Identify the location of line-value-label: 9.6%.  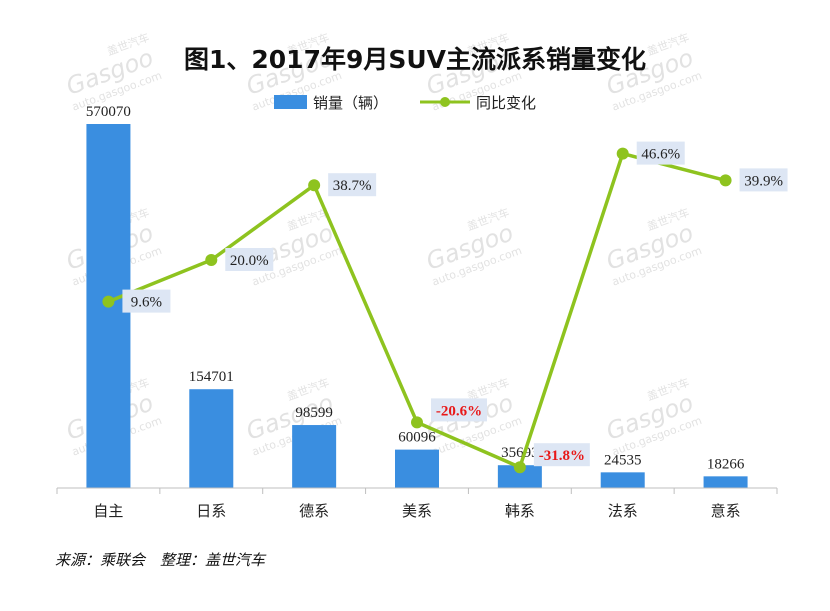
(146, 303).